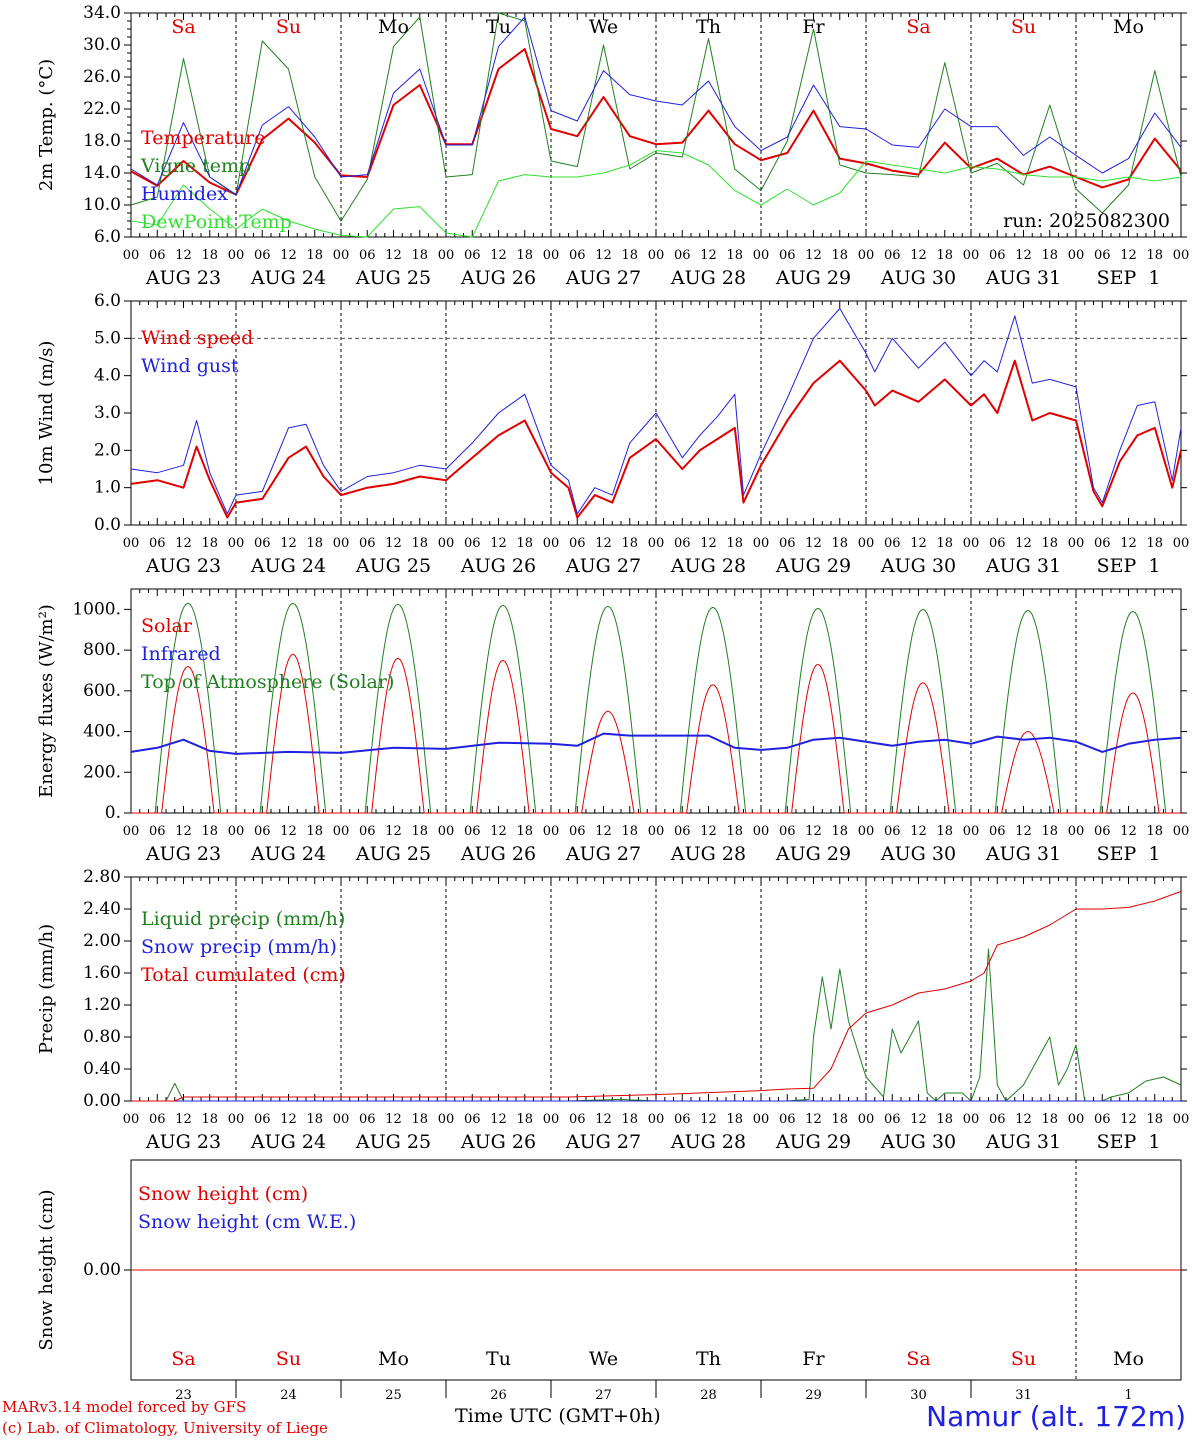 The image size is (1194, 1440). I want to click on y-tick-label: 0.40, so click(102, 1069).